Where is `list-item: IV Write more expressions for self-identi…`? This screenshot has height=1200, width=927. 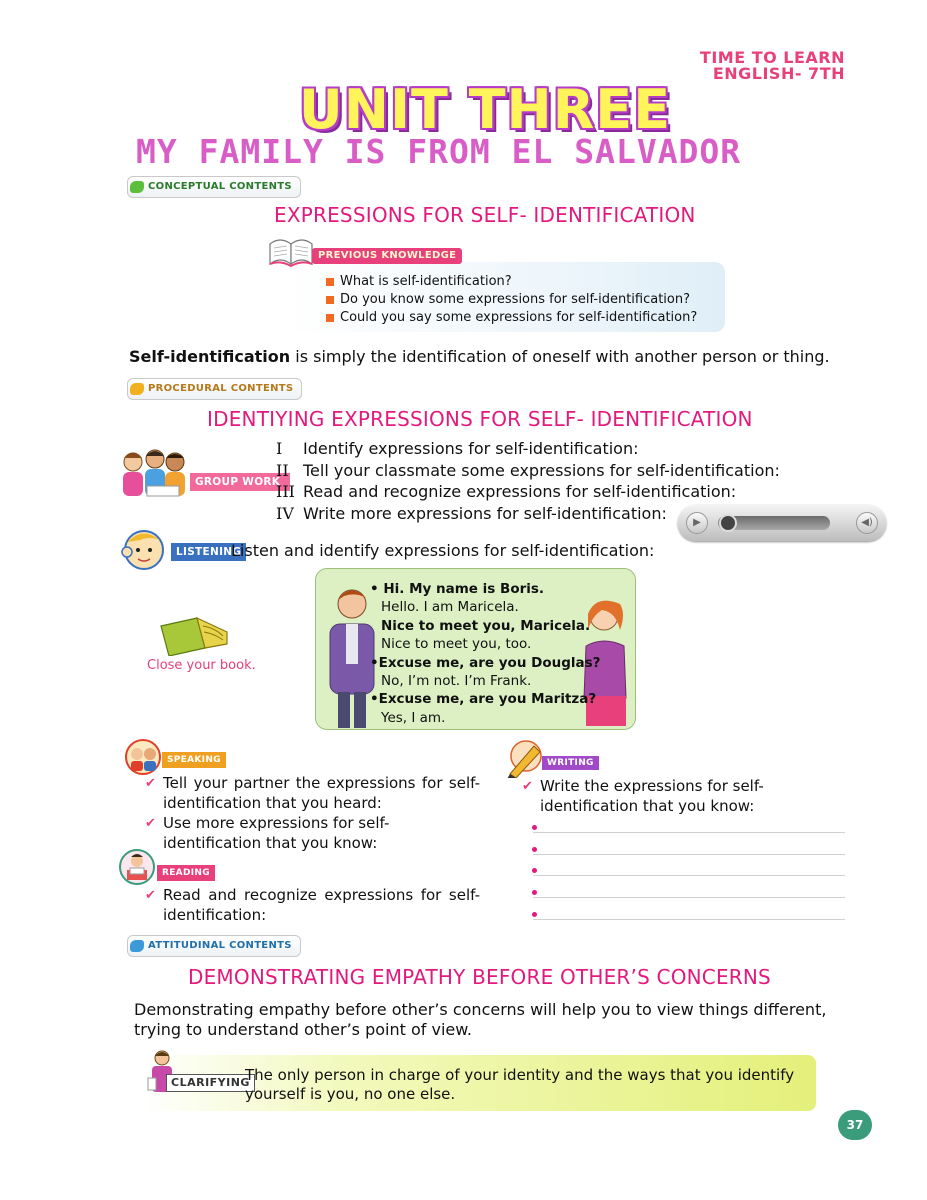
list-item: IV Write more expressions for self-identi… is located at coordinates (528, 514).